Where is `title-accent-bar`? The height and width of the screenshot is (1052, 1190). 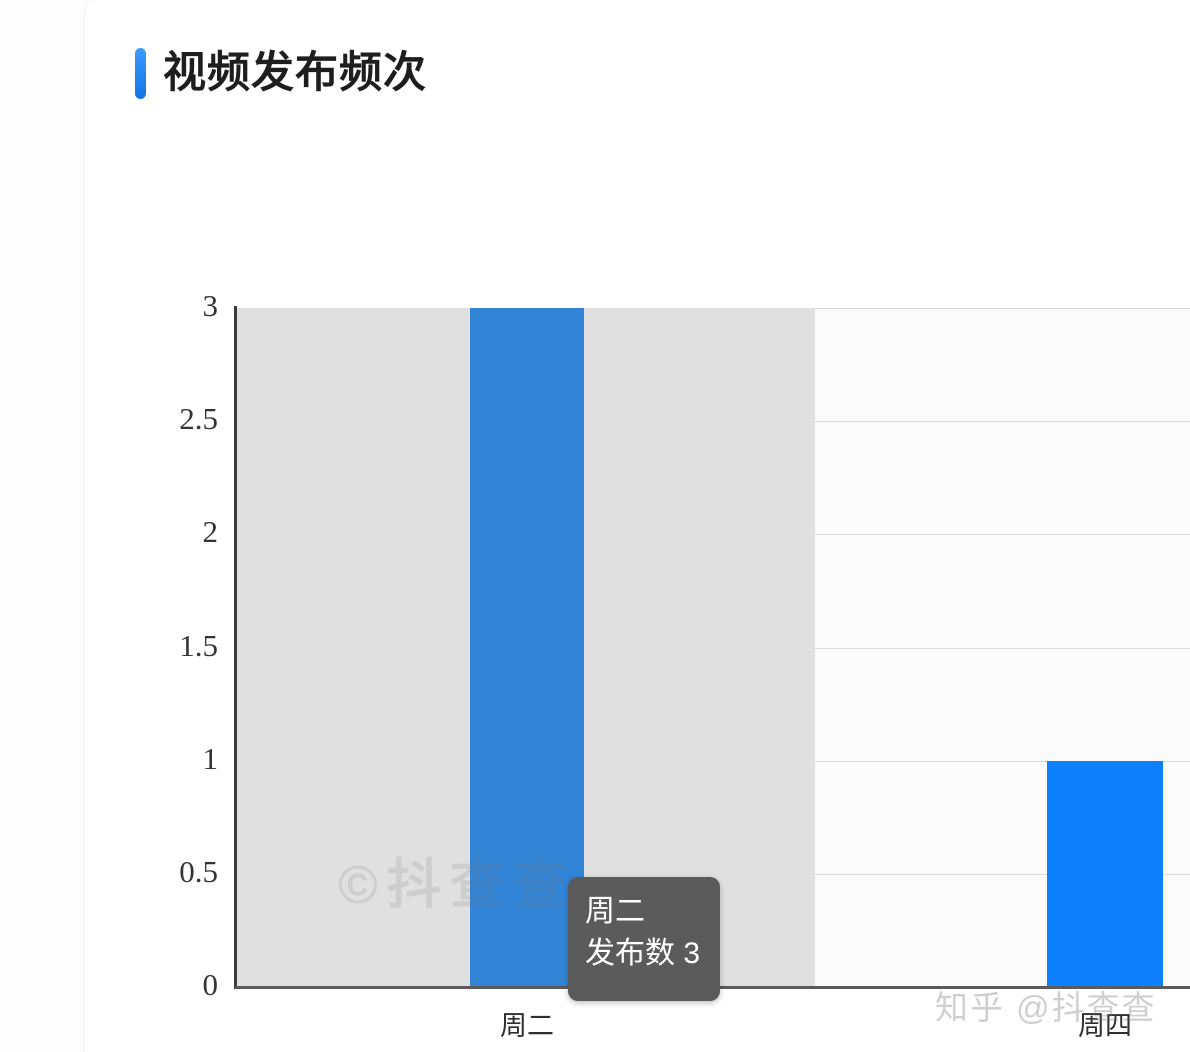 title-accent-bar is located at coordinates (140, 73).